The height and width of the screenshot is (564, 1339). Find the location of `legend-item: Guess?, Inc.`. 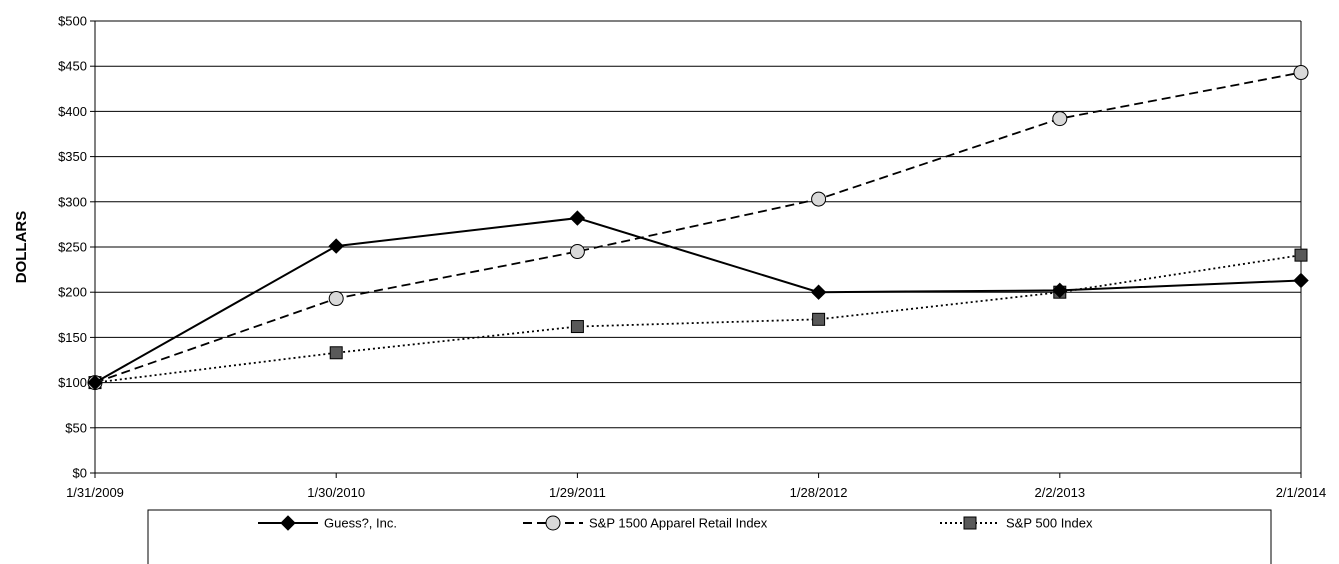

legend-item: Guess?, Inc. is located at coordinates (327, 523).